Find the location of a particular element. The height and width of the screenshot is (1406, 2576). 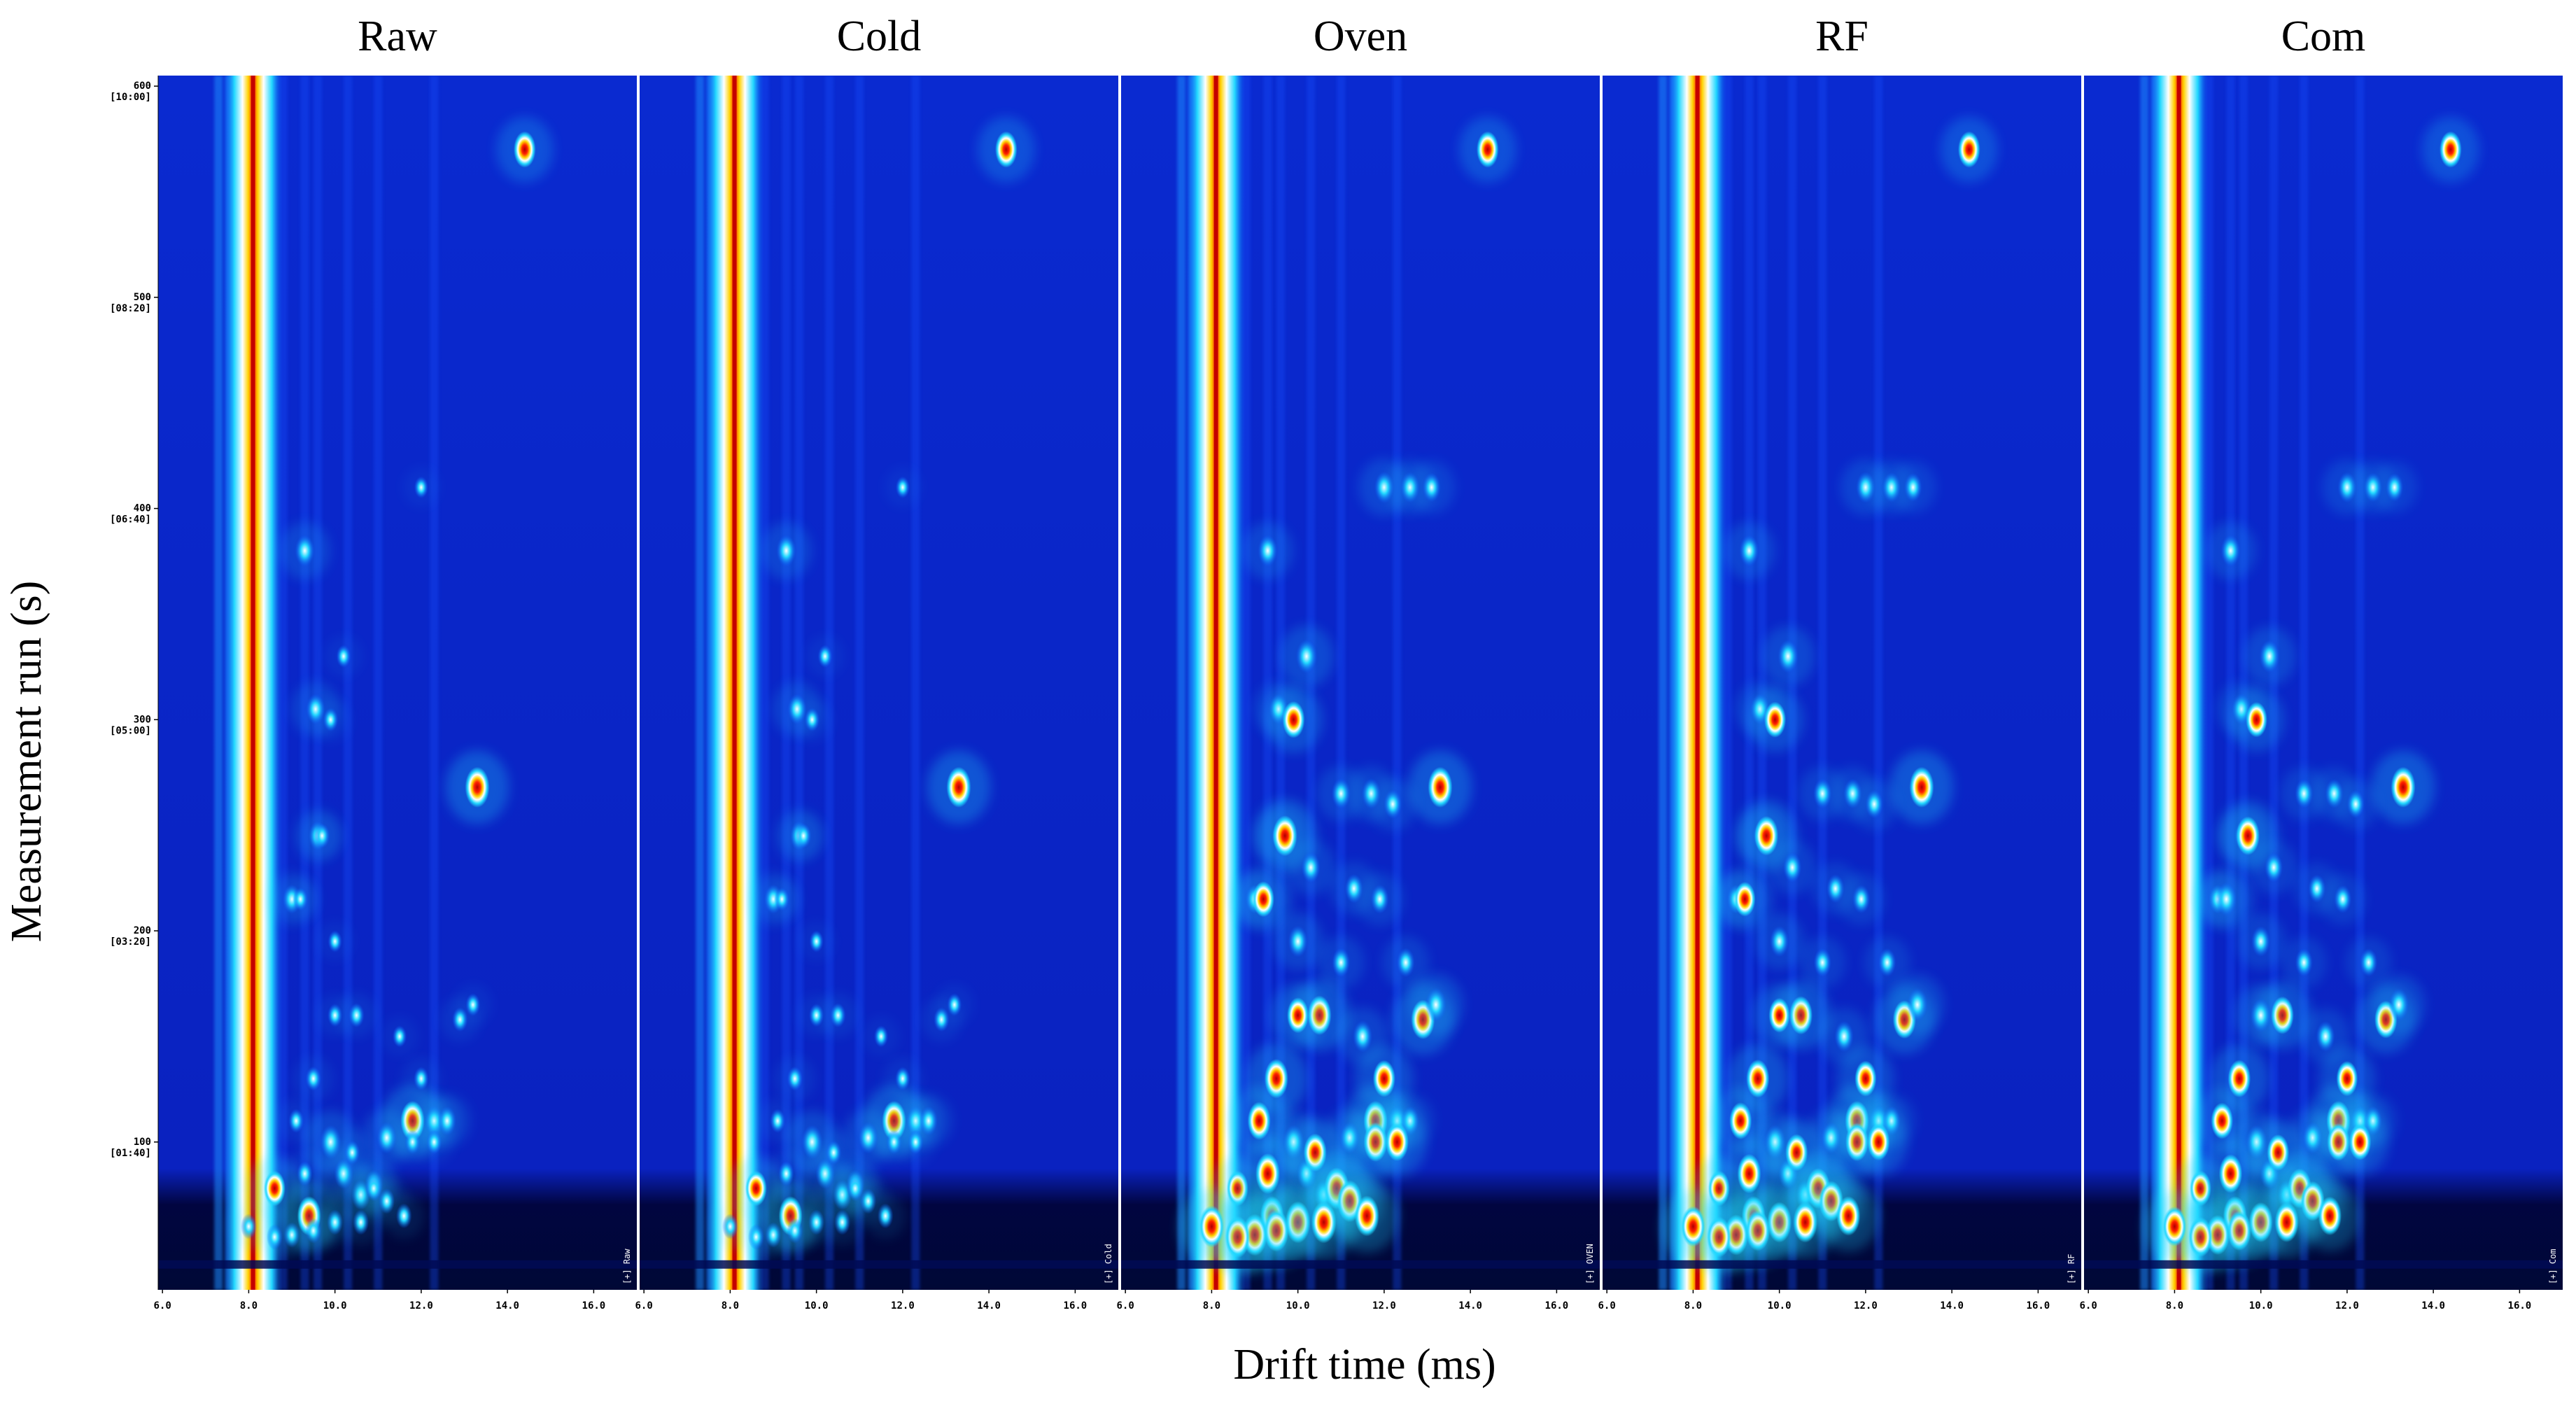

panel-title-rf: RF is located at coordinates (1841, 36).